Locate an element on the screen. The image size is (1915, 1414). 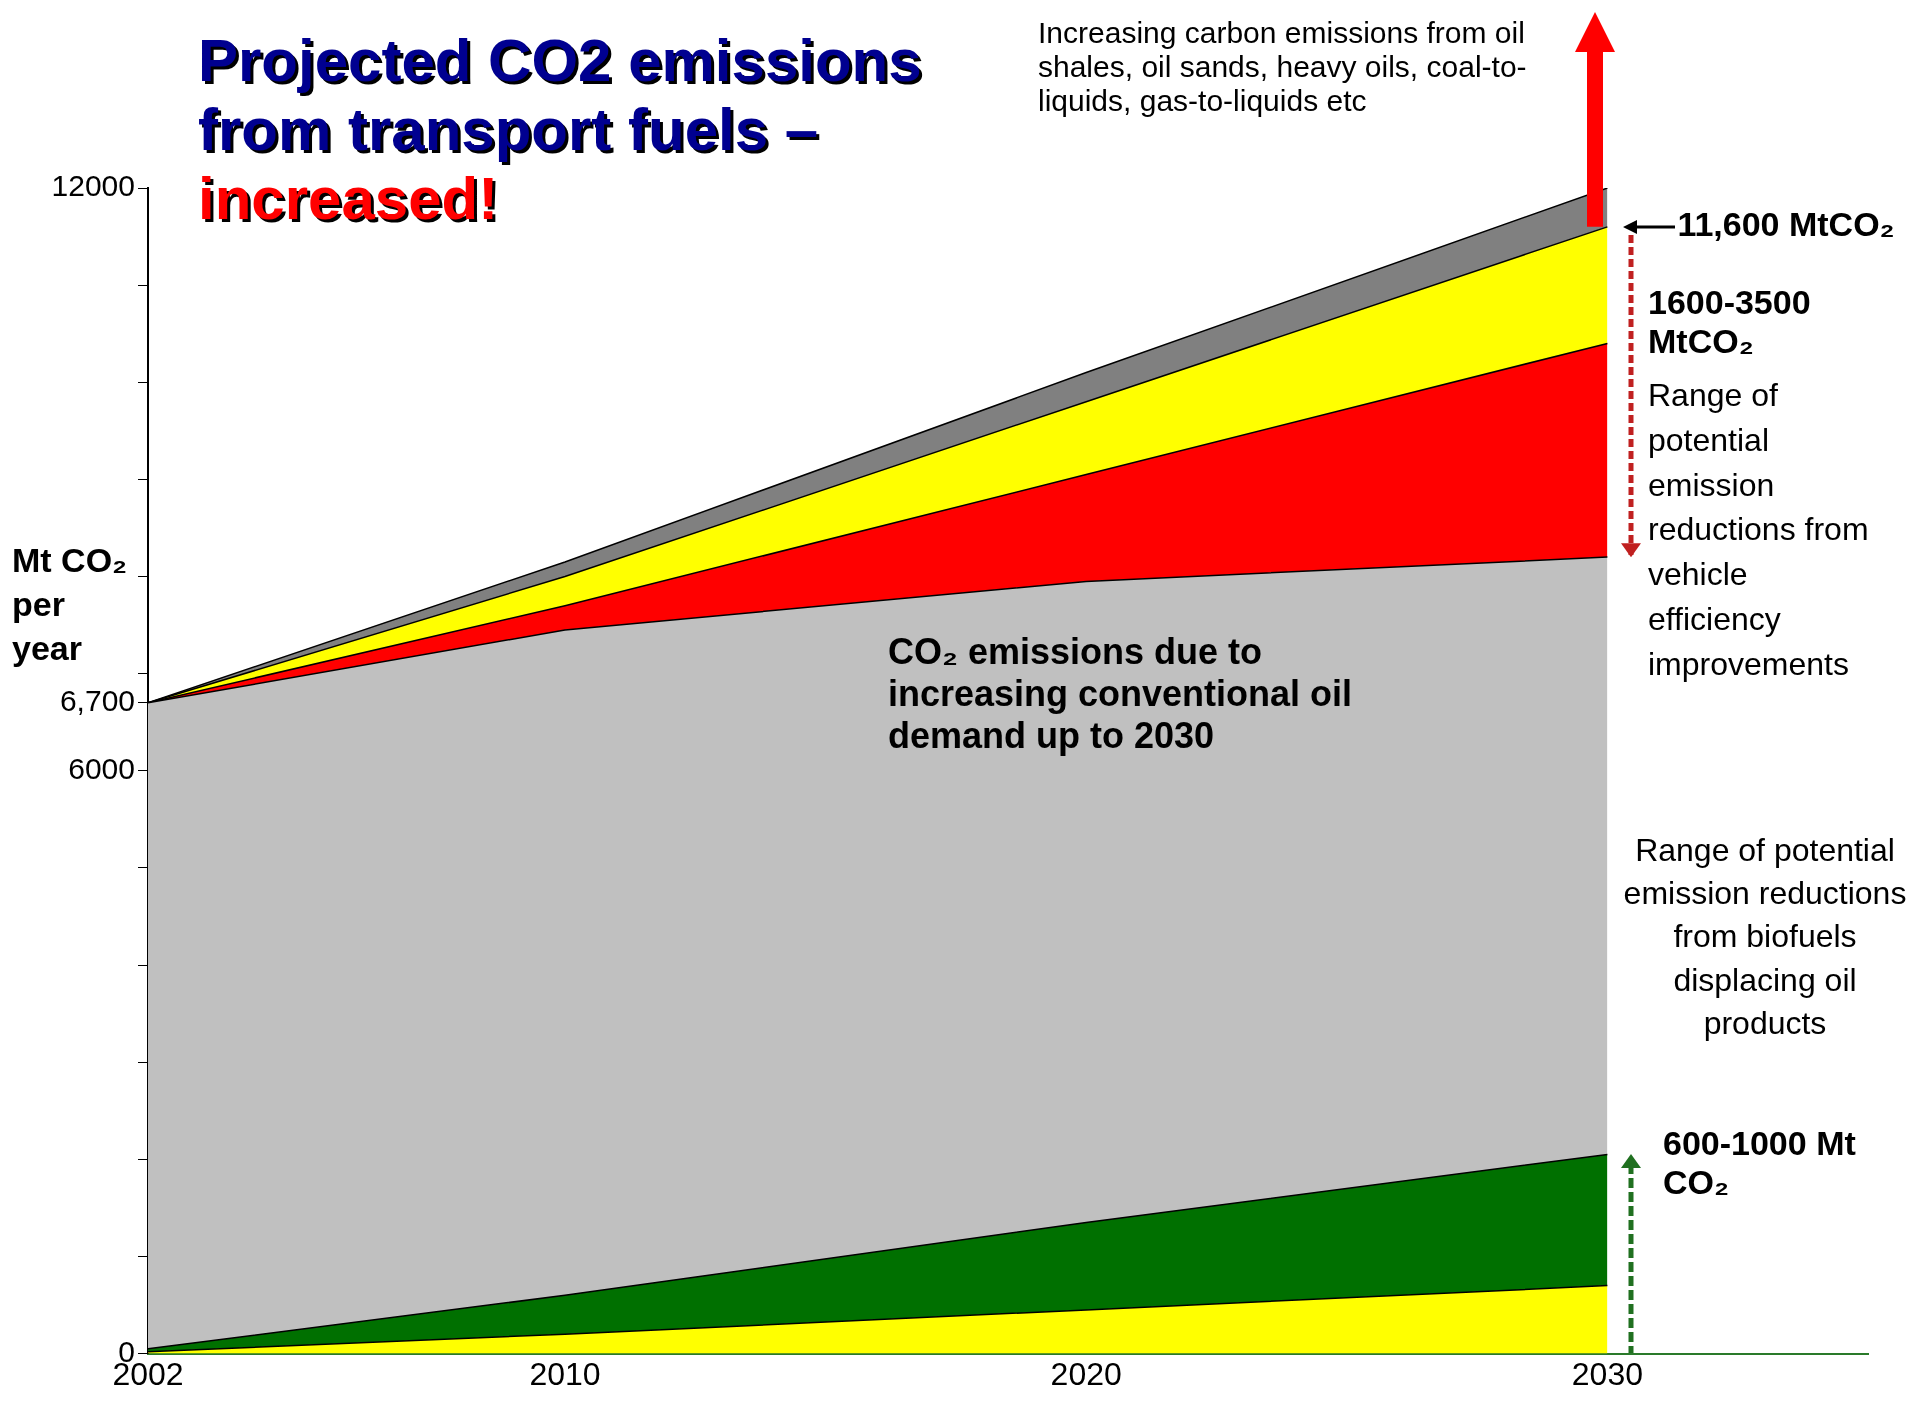
annotation: Range of potential emission reductions from biofuels displacing oil products is located at coordinates (1765, 937).